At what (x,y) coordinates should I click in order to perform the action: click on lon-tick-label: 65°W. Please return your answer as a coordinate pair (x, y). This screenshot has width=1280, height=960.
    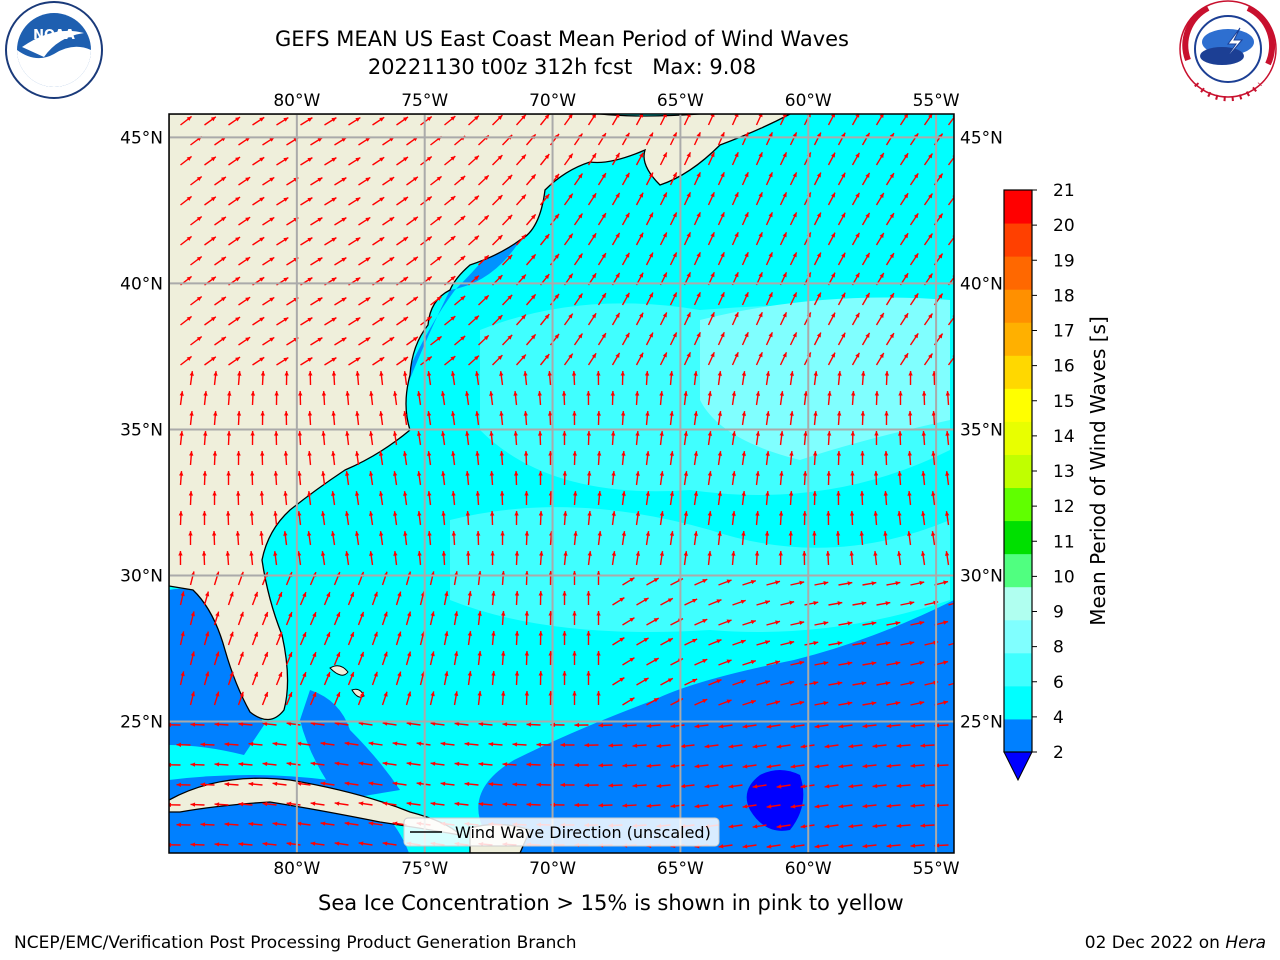
    Looking at the image, I should click on (680, 869).